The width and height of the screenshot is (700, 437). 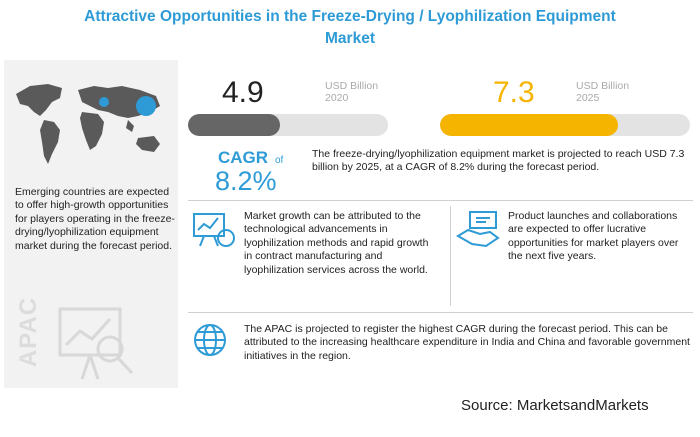 What do you see at coordinates (88, 124) in the screenshot?
I see `world-map-icon` at bounding box center [88, 124].